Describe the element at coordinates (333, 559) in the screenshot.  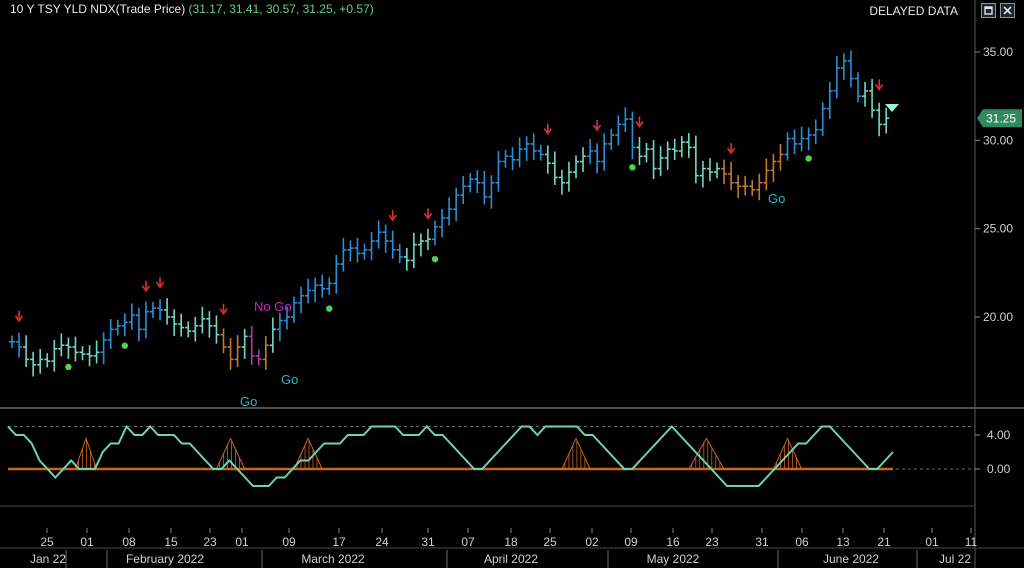
I see `month-label: March 2022` at that location.